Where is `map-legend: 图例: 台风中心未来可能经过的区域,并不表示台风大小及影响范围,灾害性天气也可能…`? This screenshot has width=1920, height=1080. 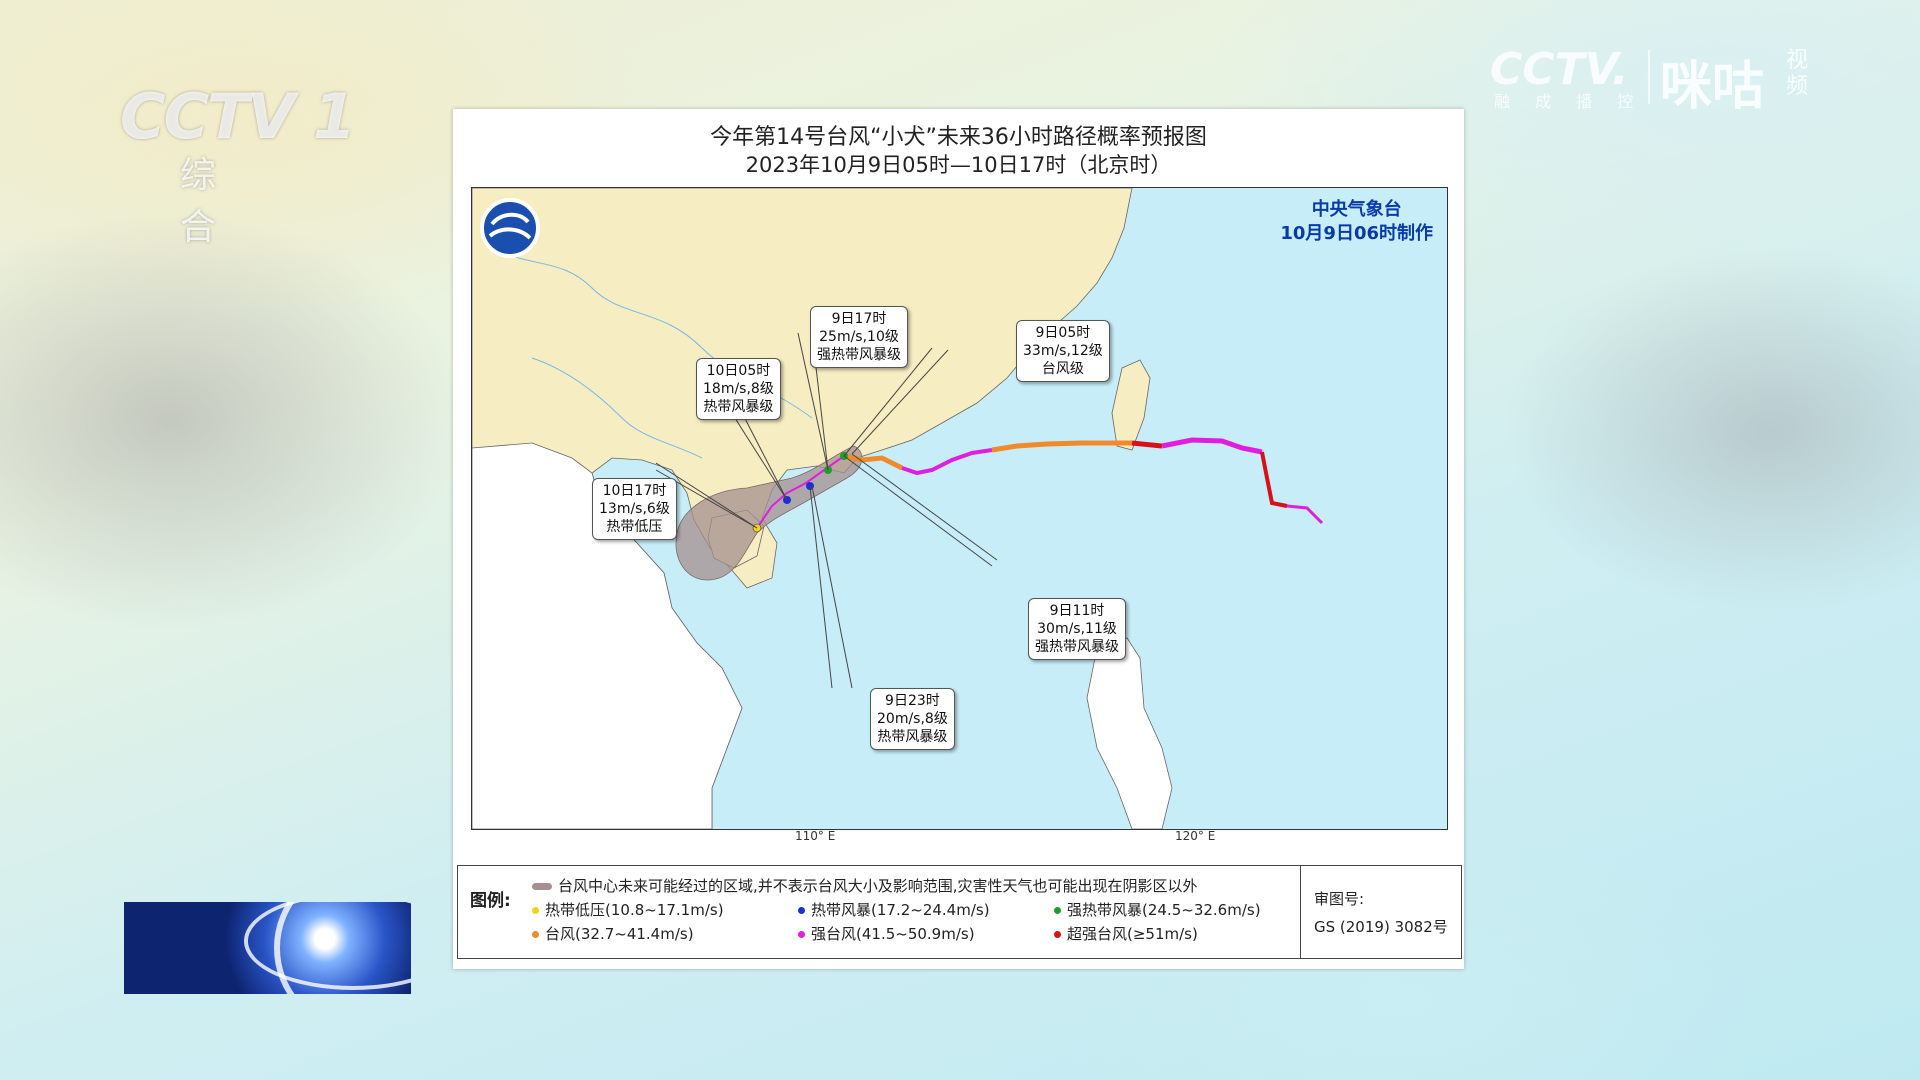
map-legend: 图例: 台风中心未来可能经过的区域,并不表示台风大小及影响范围,灾害性天气也可能… is located at coordinates (959, 912).